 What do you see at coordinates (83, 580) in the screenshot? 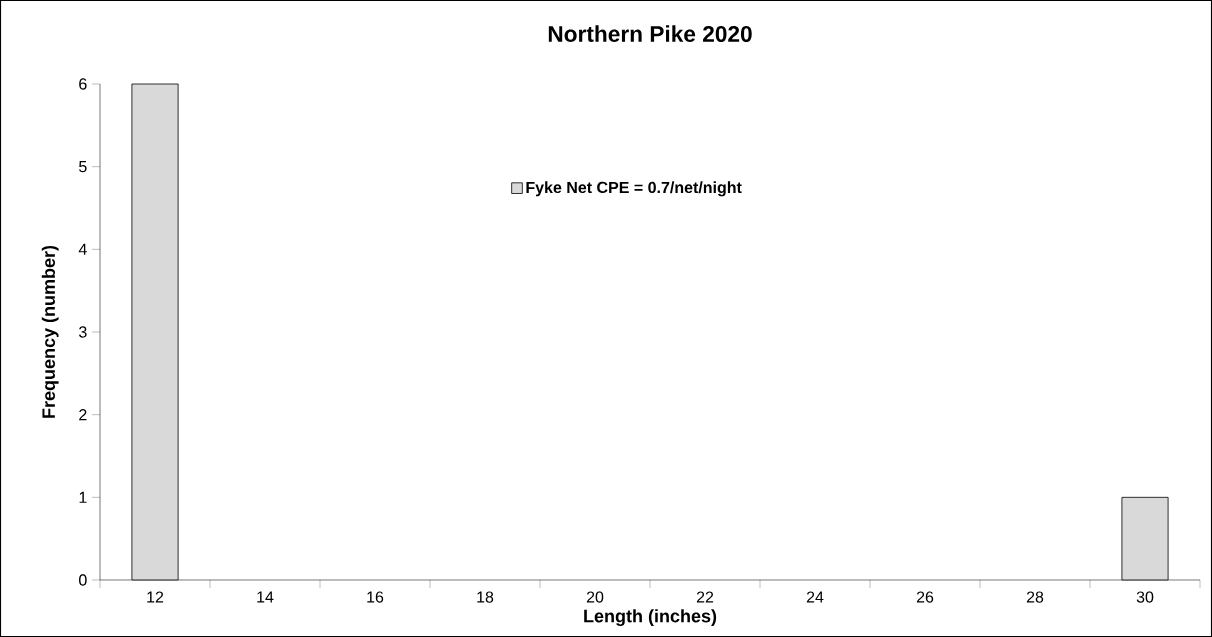
I see `y-tick-label: 0` at bounding box center [83, 580].